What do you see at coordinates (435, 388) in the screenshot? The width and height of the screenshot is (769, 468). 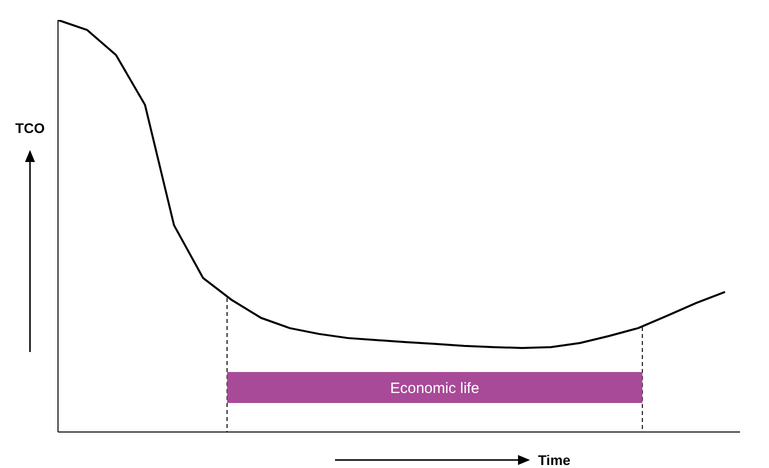 I see `annotation: Economic life` at bounding box center [435, 388].